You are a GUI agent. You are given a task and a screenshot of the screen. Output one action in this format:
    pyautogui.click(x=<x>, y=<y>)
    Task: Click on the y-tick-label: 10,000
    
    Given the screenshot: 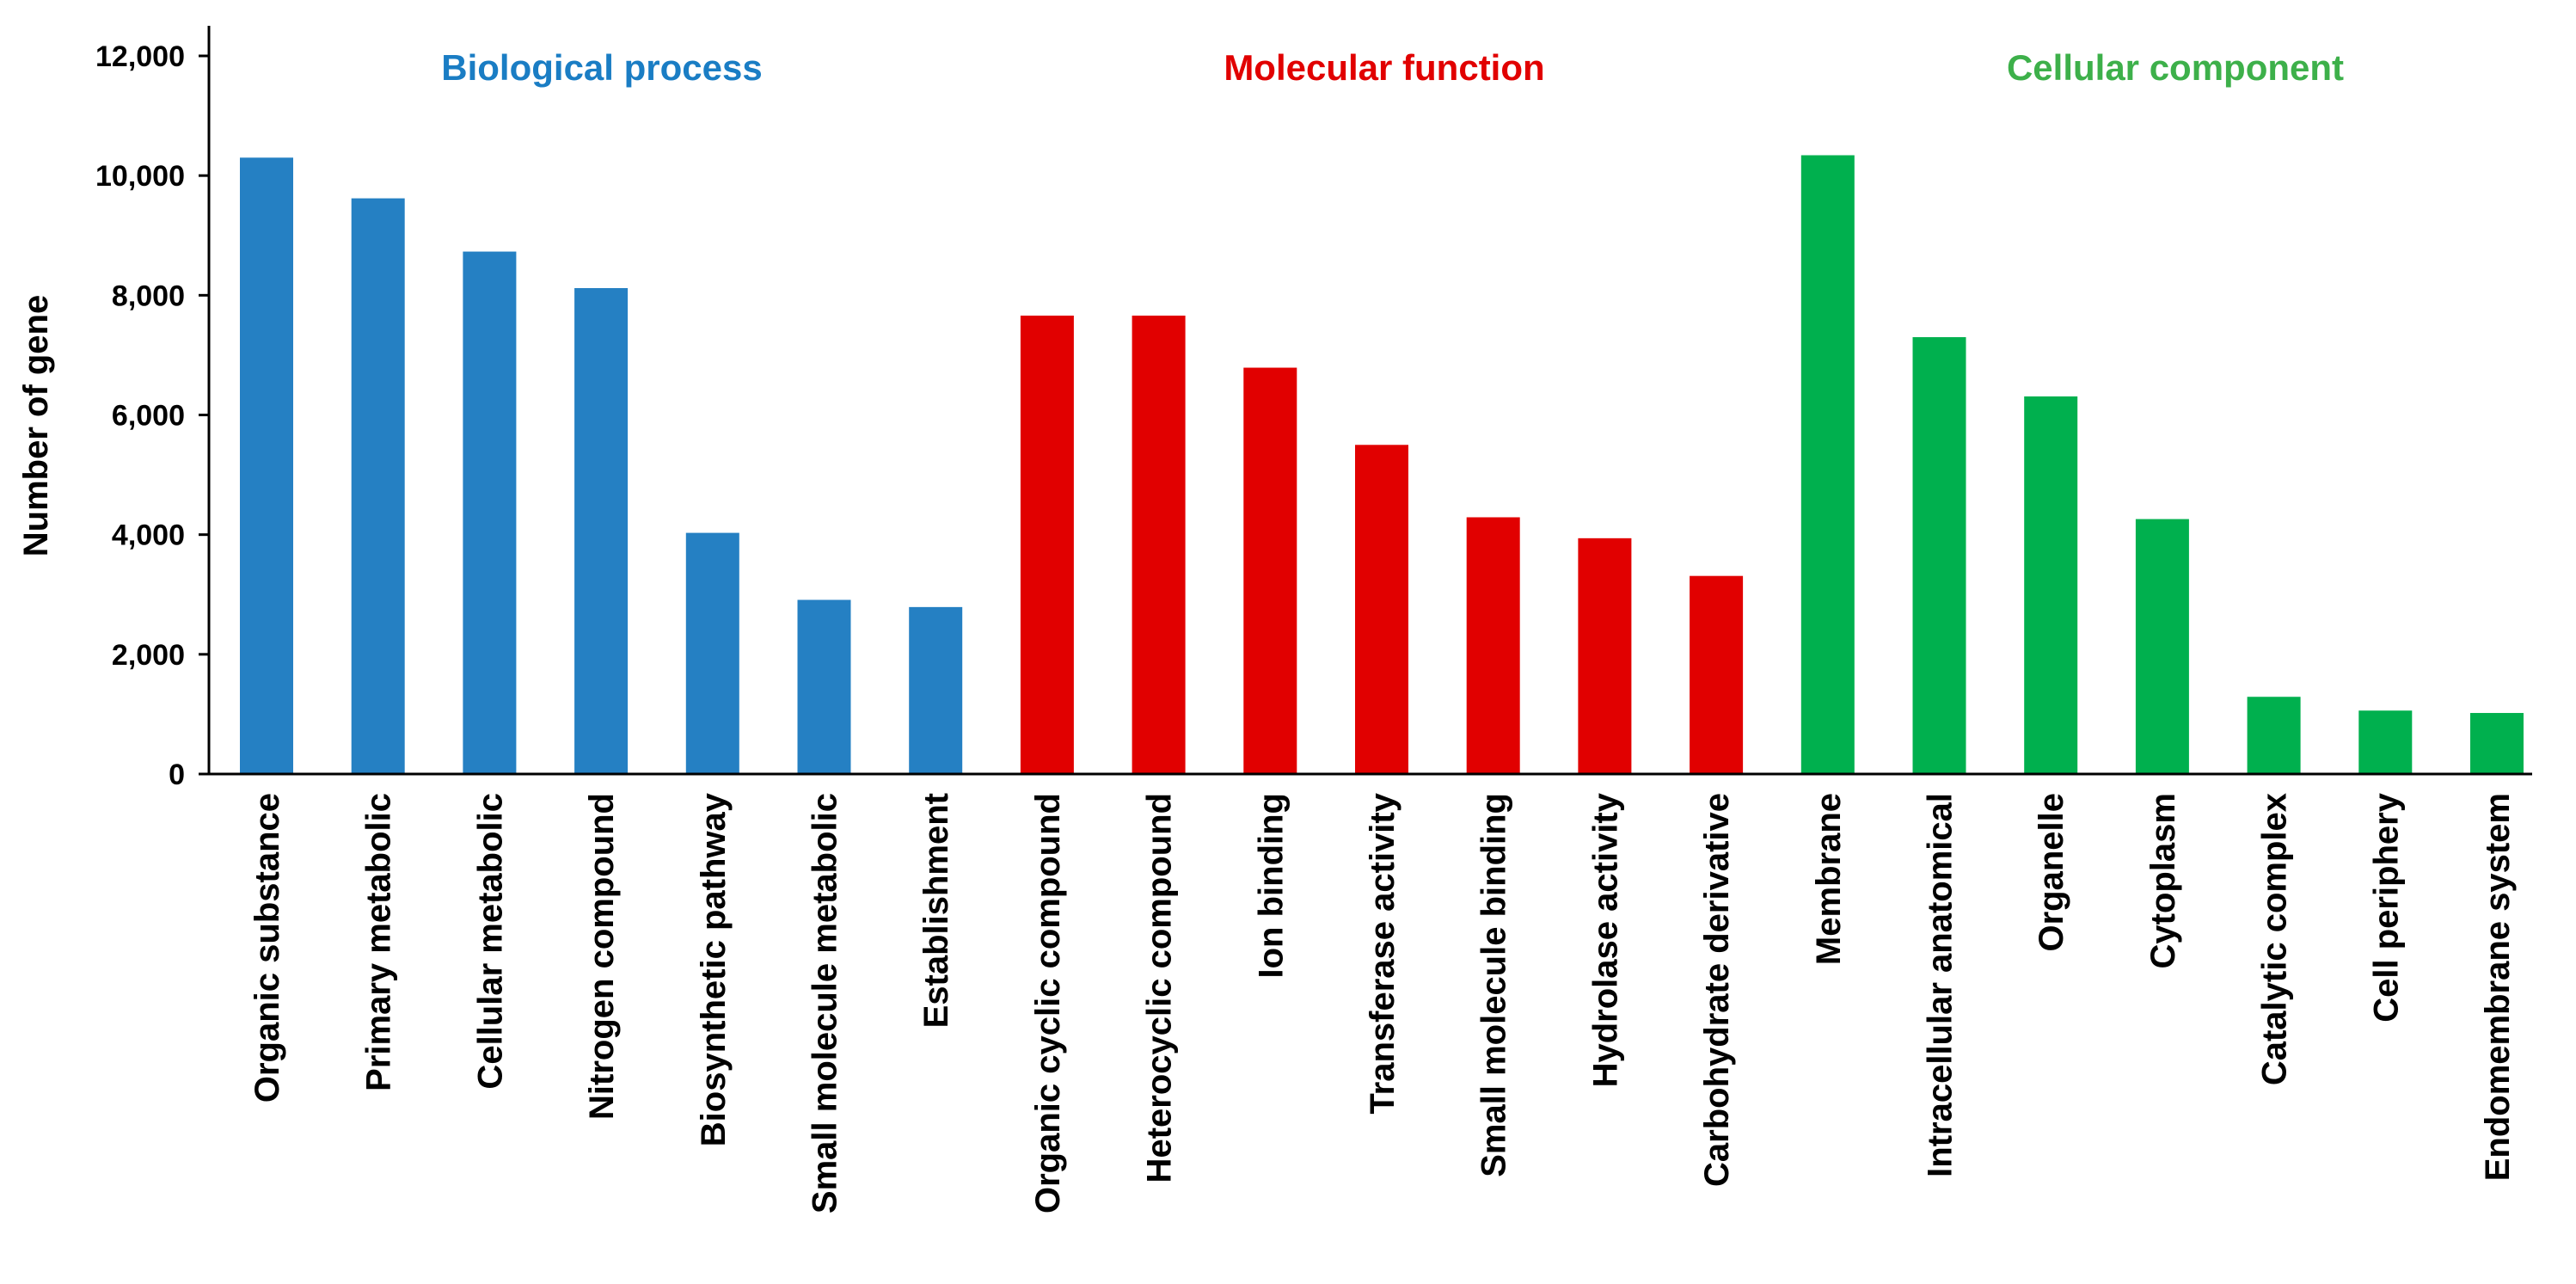 What is the action you would take?
    pyautogui.click(x=140, y=176)
    